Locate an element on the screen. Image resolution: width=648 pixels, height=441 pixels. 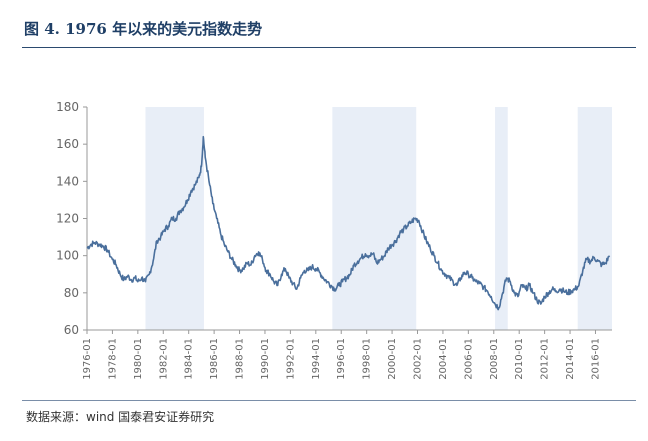
y-tick-label-80: 80 is located at coordinates (71, 293).